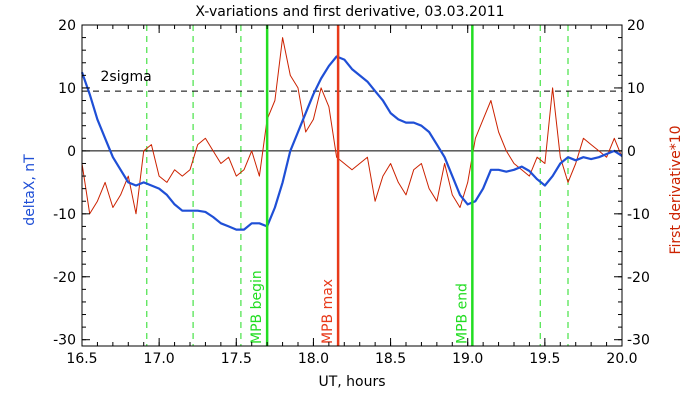 The width and height of the screenshot is (700, 400). I want to click on y-ticks-right-group: -30 -20 -10 0 10 20, so click(632, 183).